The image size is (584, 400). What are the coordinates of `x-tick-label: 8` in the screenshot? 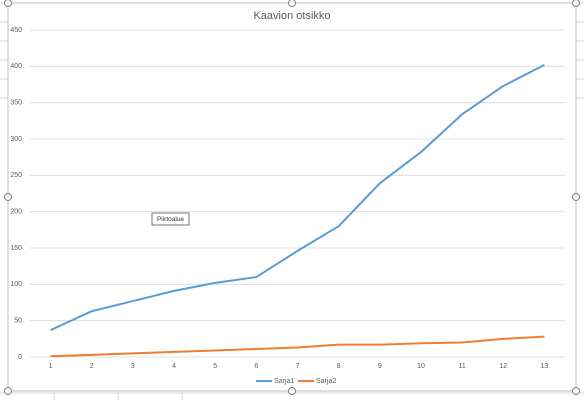 It's located at (339, 366).